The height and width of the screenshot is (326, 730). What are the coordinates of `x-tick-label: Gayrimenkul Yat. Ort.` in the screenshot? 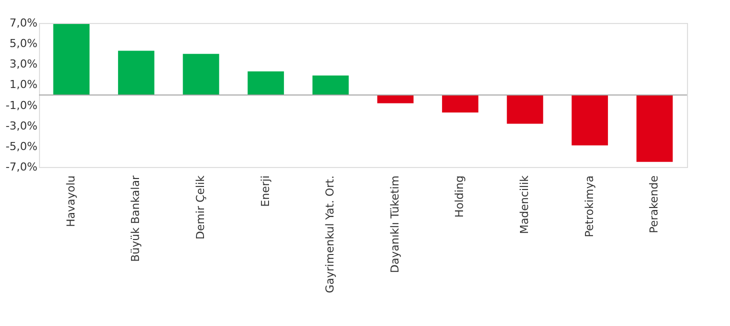 It's located at (330, 235).